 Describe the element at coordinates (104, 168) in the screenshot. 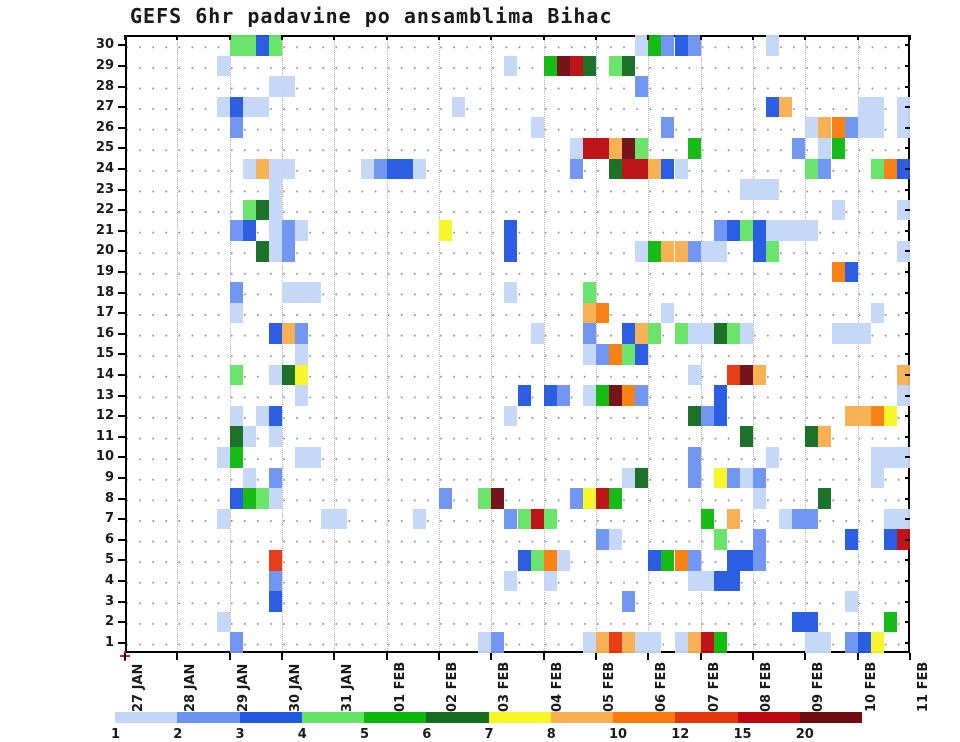

I see `y-axis-label: 24` at that location.